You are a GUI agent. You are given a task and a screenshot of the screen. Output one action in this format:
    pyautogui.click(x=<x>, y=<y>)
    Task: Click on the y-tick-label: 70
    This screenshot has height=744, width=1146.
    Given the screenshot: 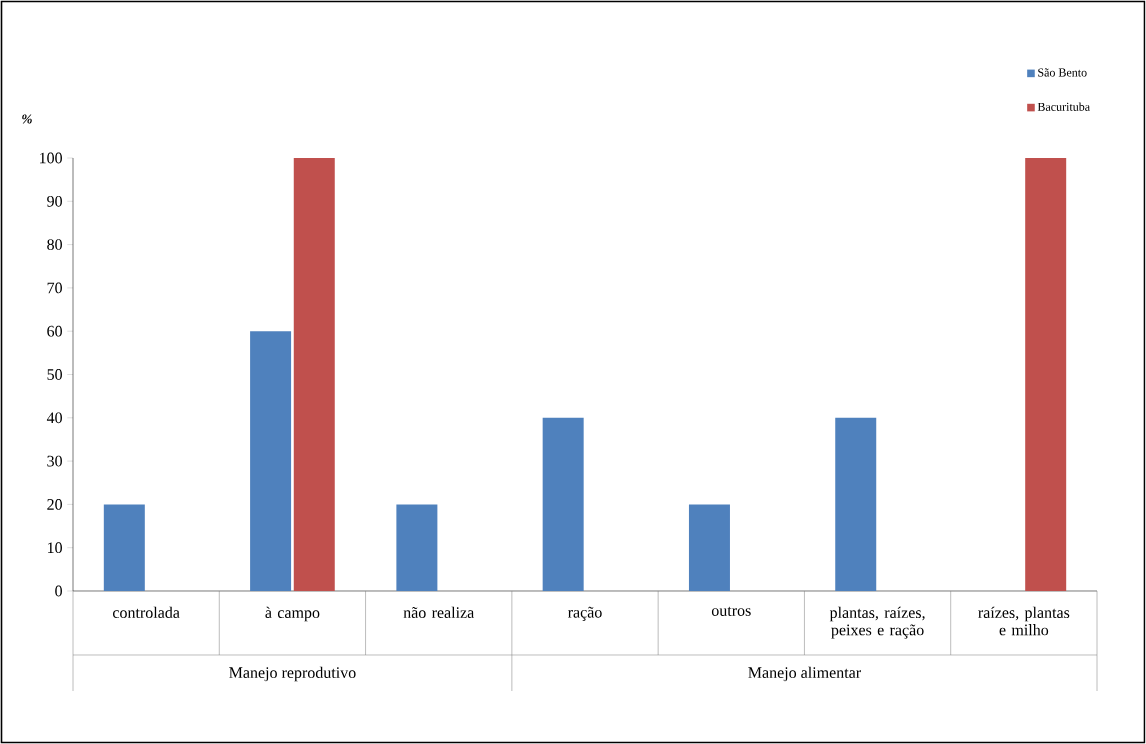 What is the action you would take?
    pyautogui.click(x=54, y=288)
    